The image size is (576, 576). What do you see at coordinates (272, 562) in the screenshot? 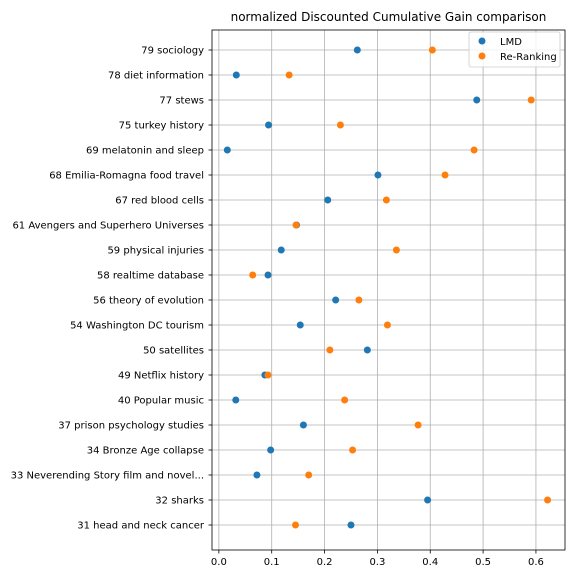
I see `x-tick-label: 0.1` at bounding box center [272, 562].